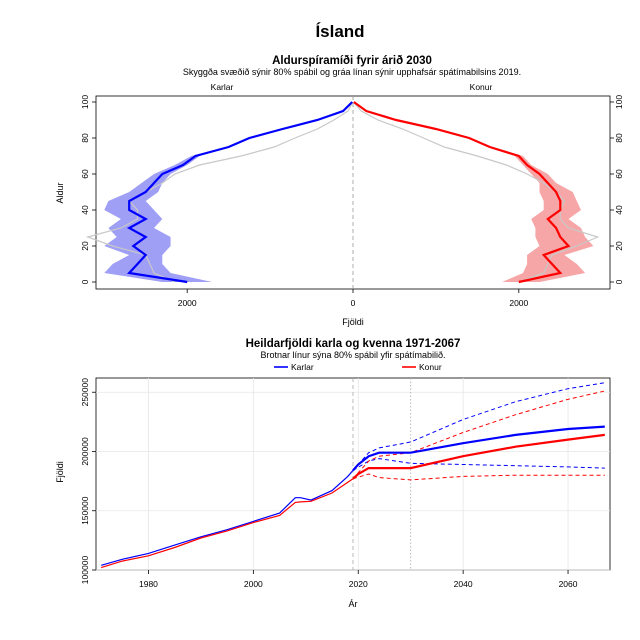 The image size is (640, 640). What do you see at coordinates (478, 456) in the screenshot?
I see `line-series-forecast-female` at bounding box center [478, 456].